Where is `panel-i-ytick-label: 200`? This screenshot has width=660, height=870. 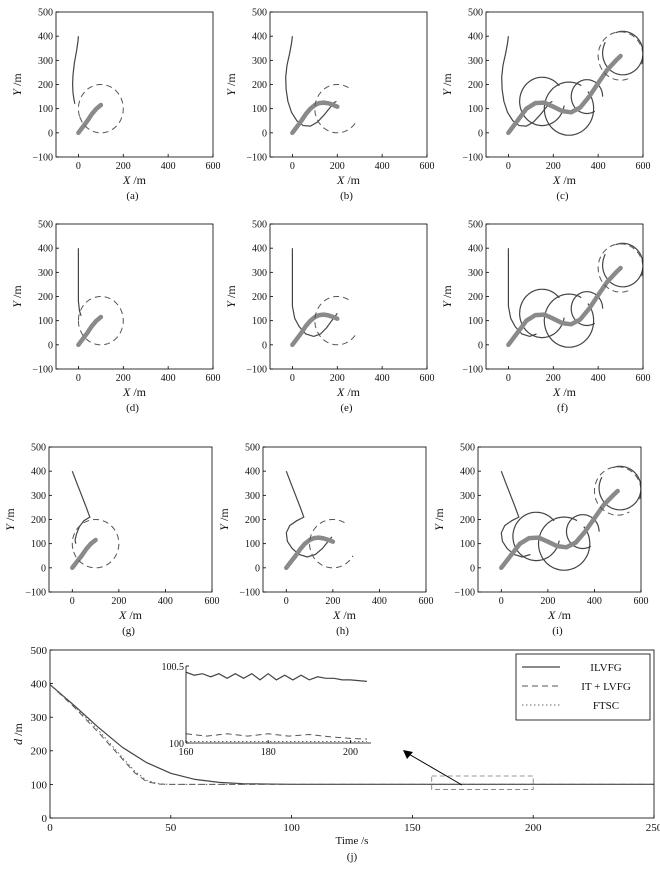
panel-i-ytick-label: 200 is located at coordinates (467, 520).